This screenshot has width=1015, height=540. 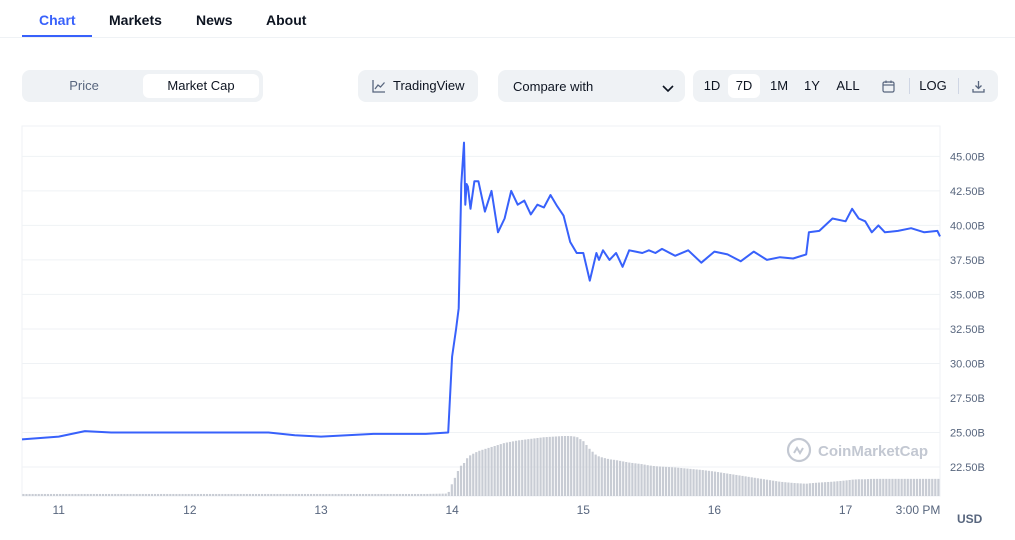 I want to click on volume-layer, so click(x=481, y=466).